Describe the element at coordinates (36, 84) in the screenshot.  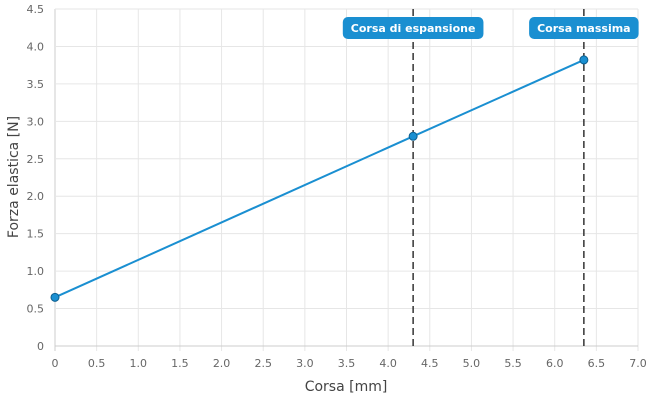
I see `y-tick-label: 3.5` at that location.